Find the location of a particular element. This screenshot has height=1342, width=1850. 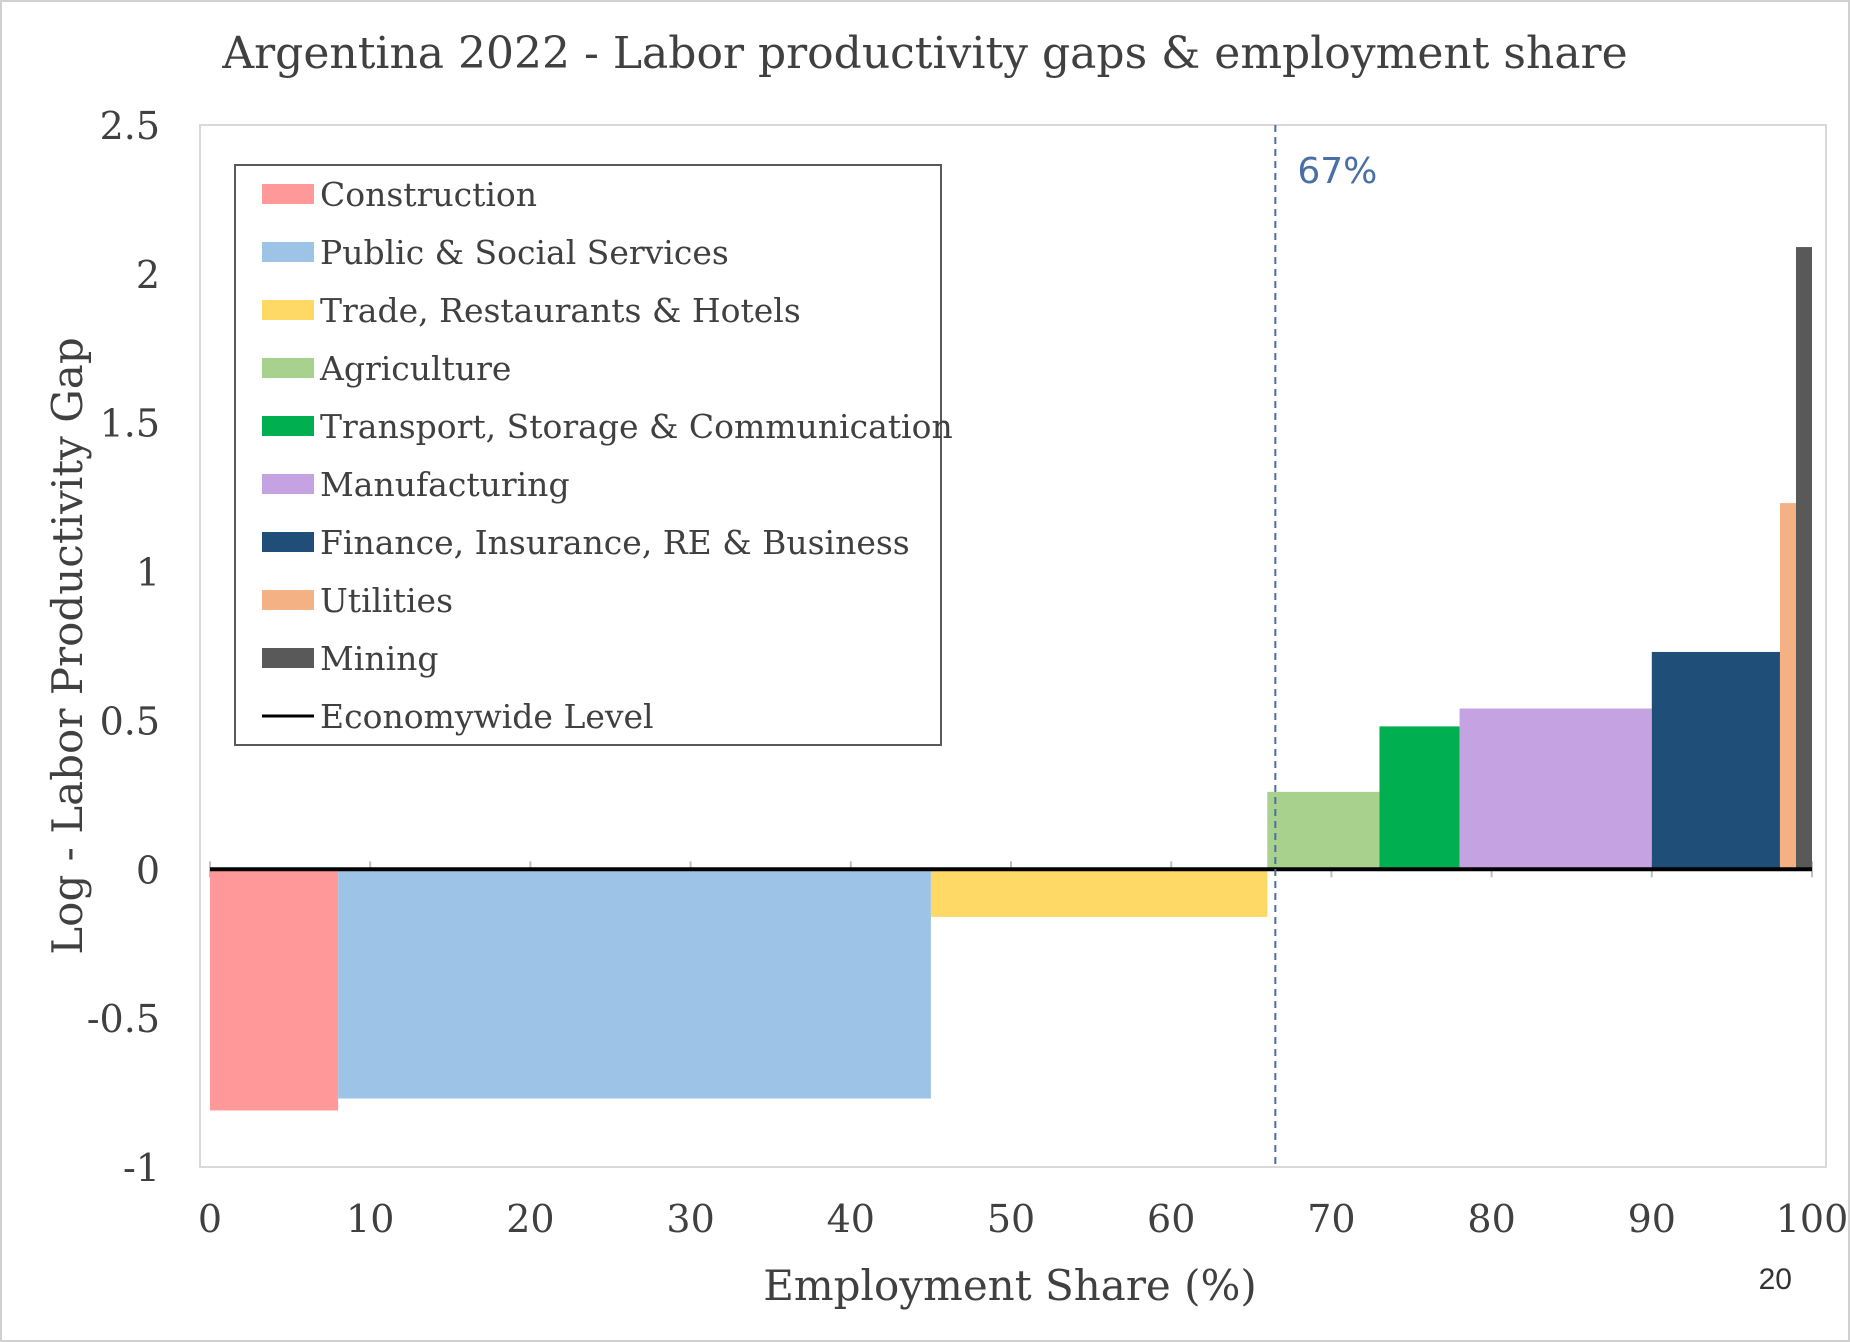

legend-label: Agriculture is located at coordinates (415, 368).